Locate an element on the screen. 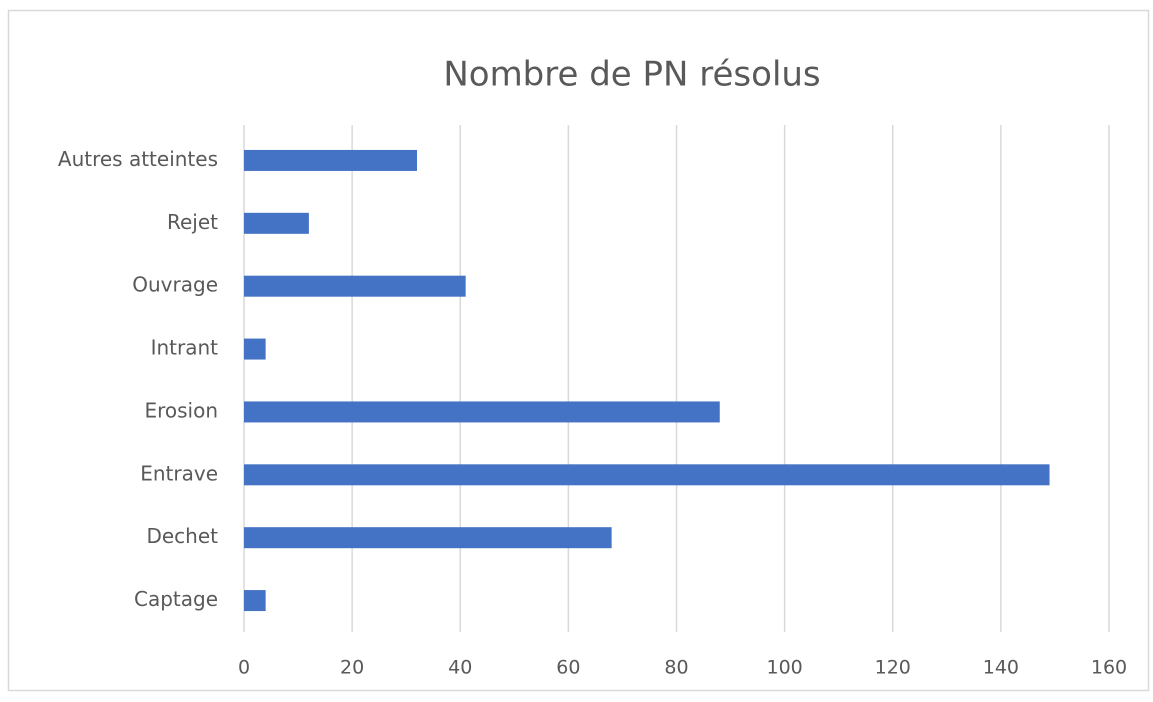 The width and height of the screenshot is (1153, 702). y-tick-label: Dechet is located at coordinates (182, 536).